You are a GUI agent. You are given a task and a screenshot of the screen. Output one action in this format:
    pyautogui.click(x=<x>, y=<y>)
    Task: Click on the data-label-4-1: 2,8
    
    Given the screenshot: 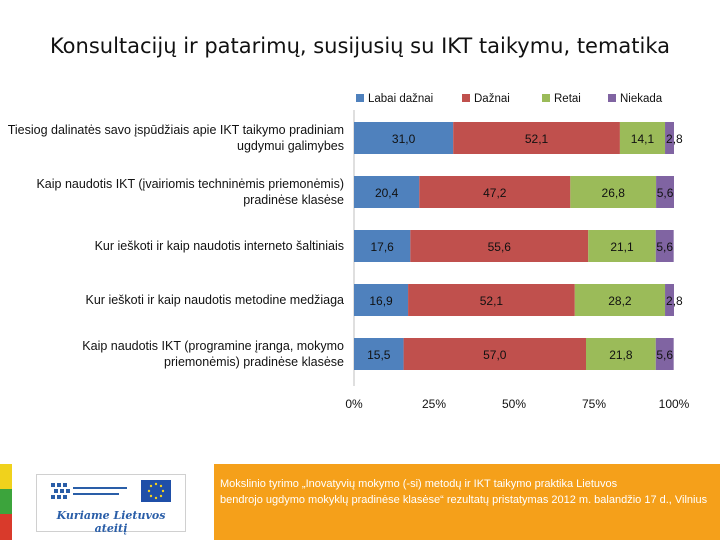 What is the action you would take?
    pyautogui.click(x=674, y=139)
    